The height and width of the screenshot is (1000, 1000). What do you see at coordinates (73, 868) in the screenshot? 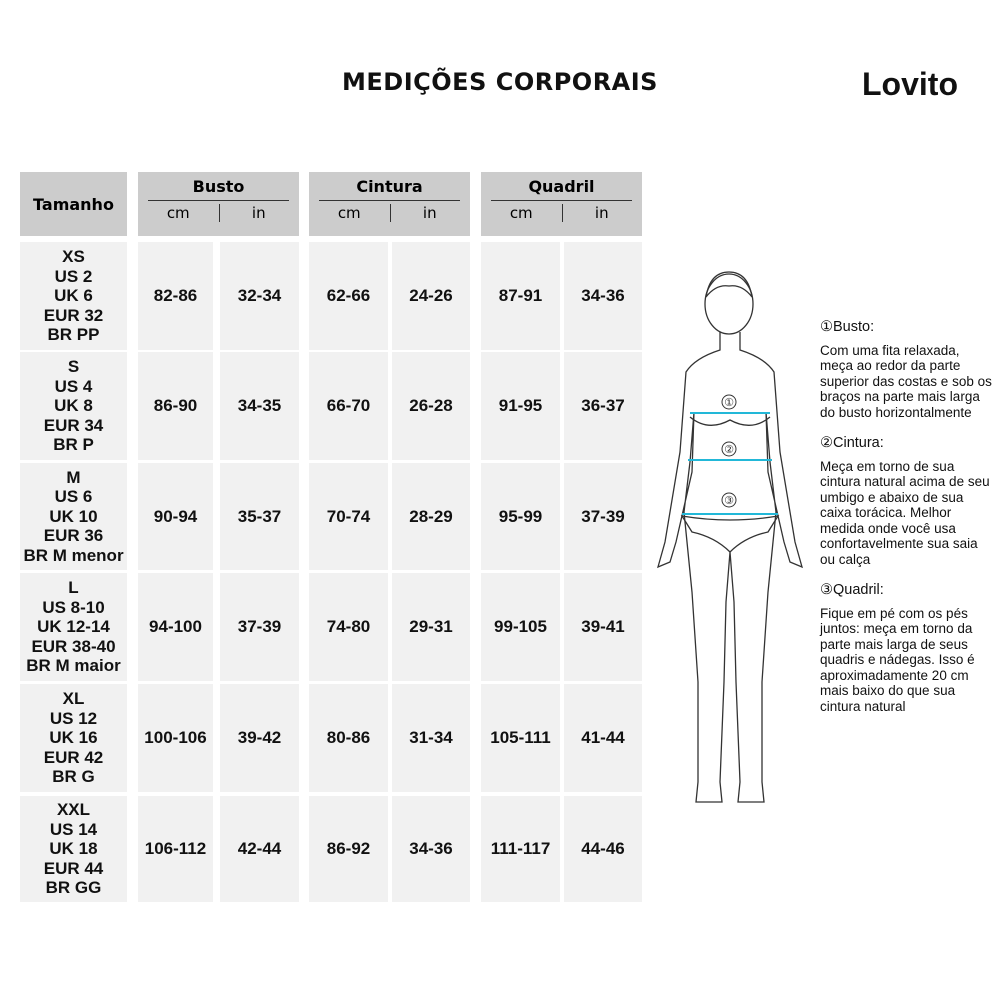
I see `size-label: EUR 44` at bounding box center [73, 868].